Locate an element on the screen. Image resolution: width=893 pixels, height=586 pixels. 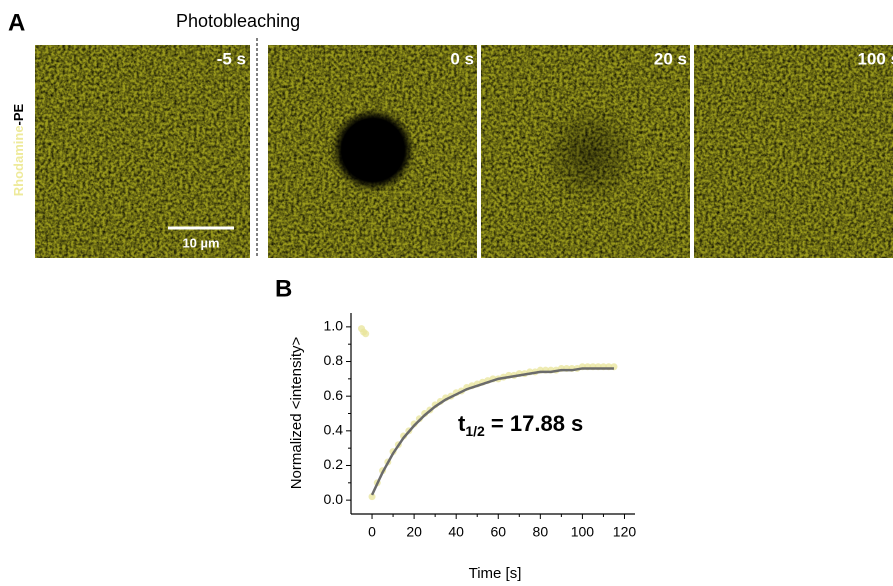
frame-label: 100 s is located at coordinates (875, 58).